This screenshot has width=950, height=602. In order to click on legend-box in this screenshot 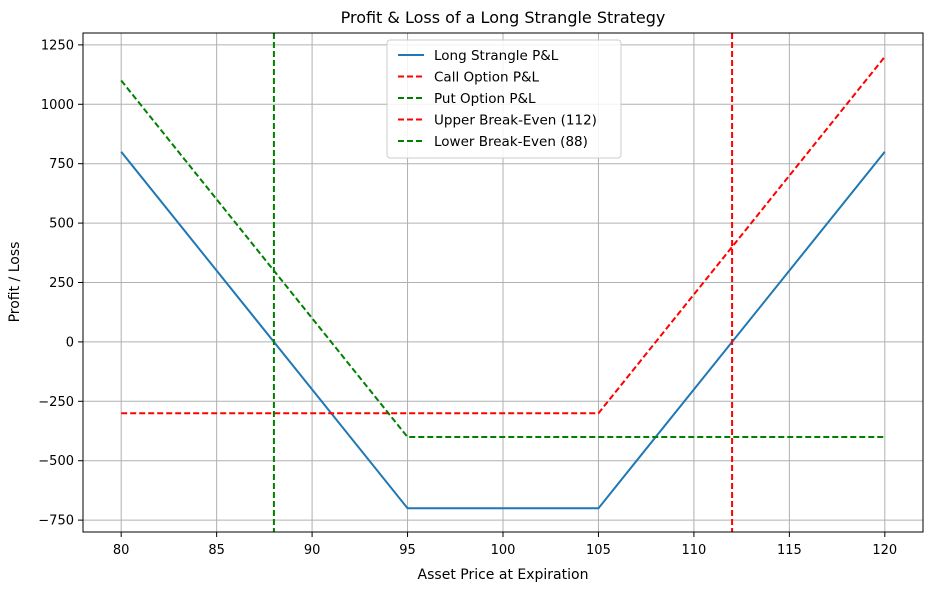, I will do `click(504, 99)`.